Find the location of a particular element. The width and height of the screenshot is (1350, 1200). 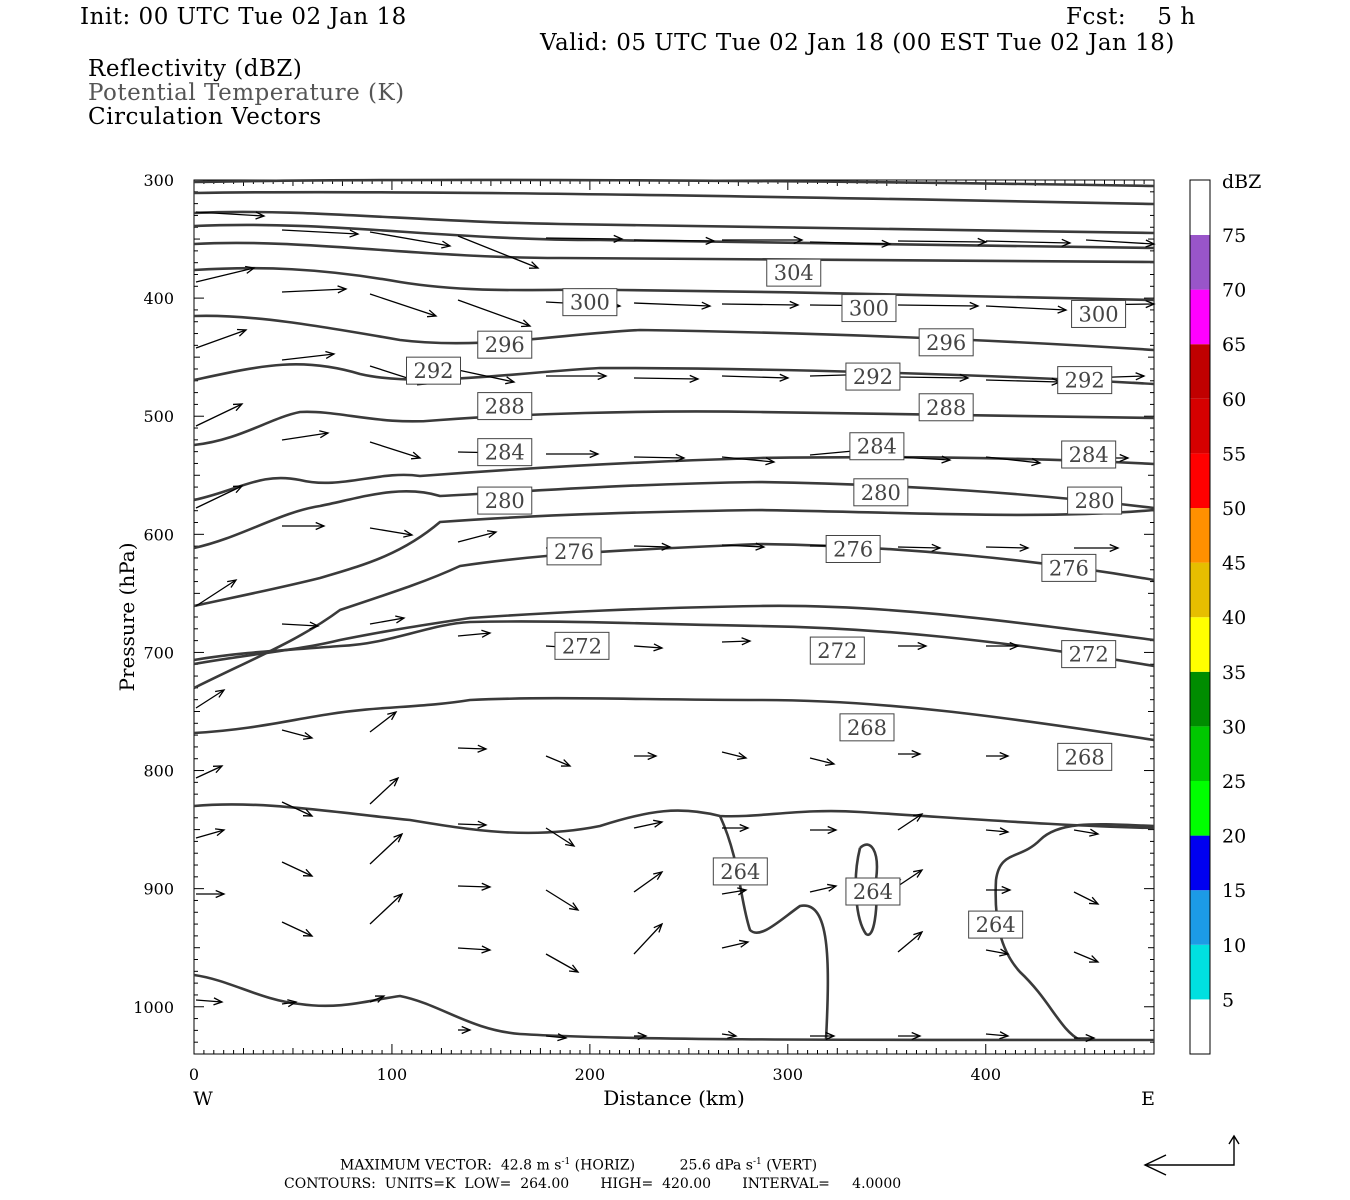

contour-label-296: 296 is located at coordinates (946, 342).